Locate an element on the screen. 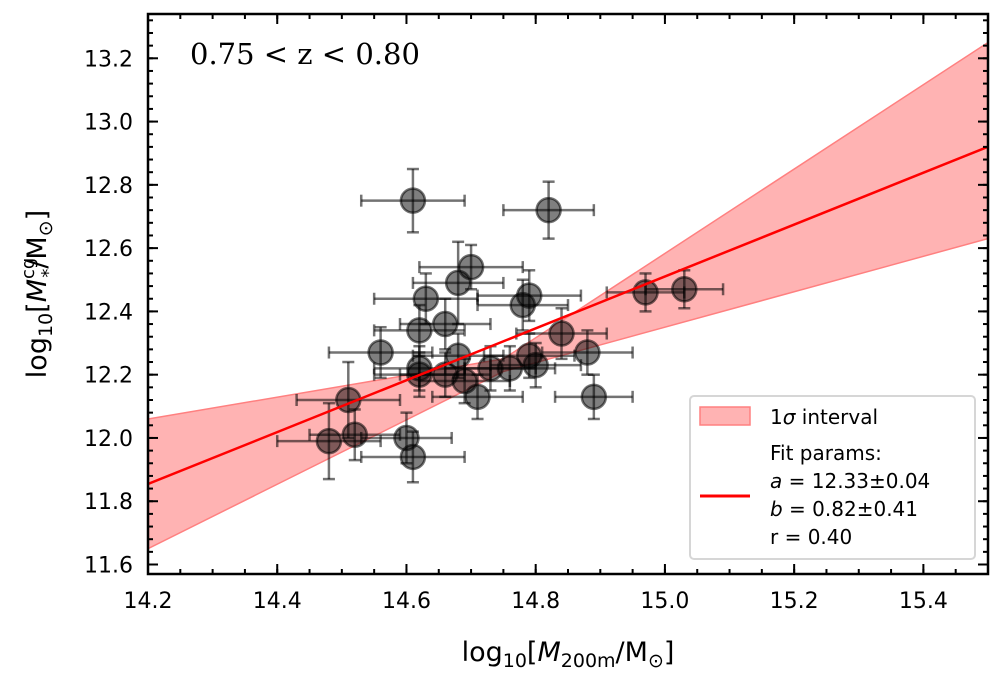 Image resolution: width=1000 pixels, height=682 pixels. x-tick-label: 15.0 is located at coordinates (664, 601).